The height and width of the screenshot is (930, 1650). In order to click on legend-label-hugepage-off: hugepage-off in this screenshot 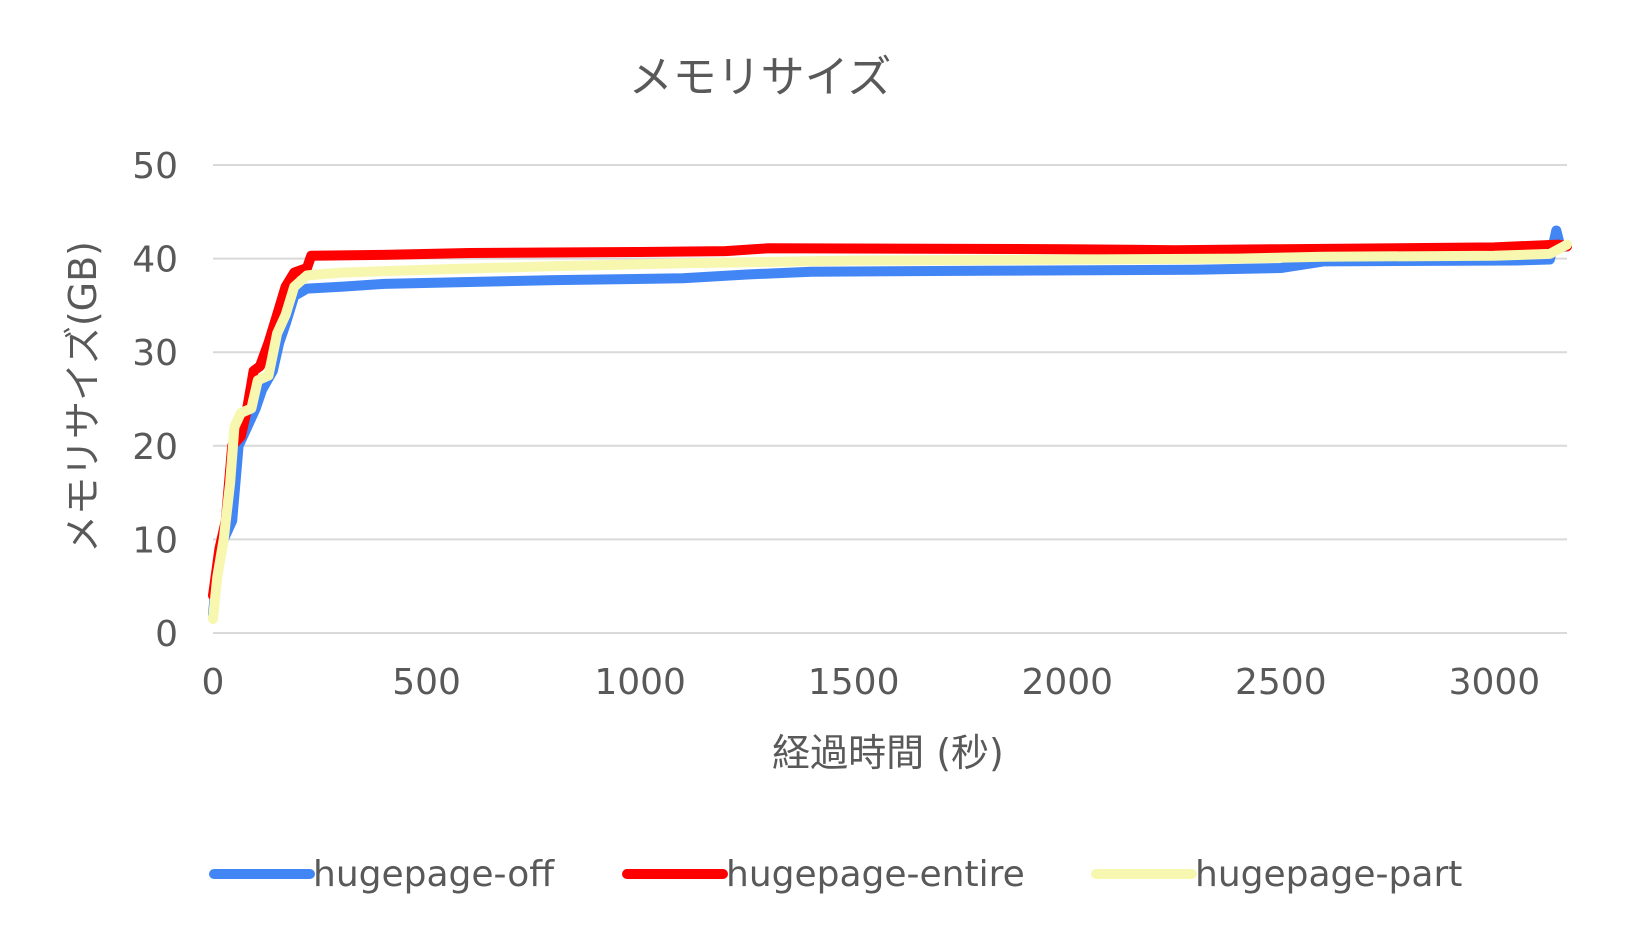, I will do `click(434, 874)`.